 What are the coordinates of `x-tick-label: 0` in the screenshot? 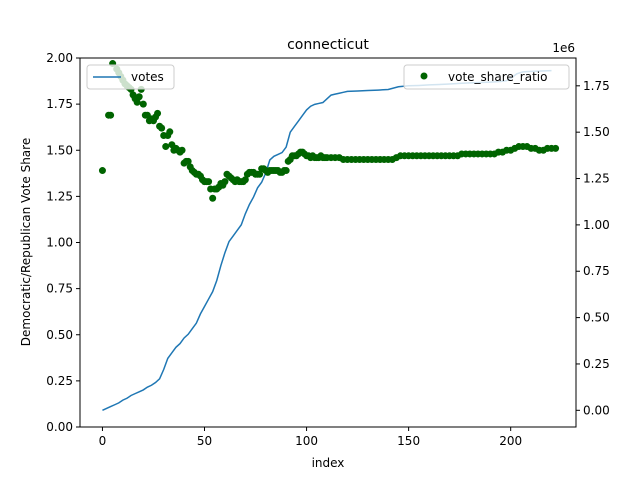 It's located at (103, 441).